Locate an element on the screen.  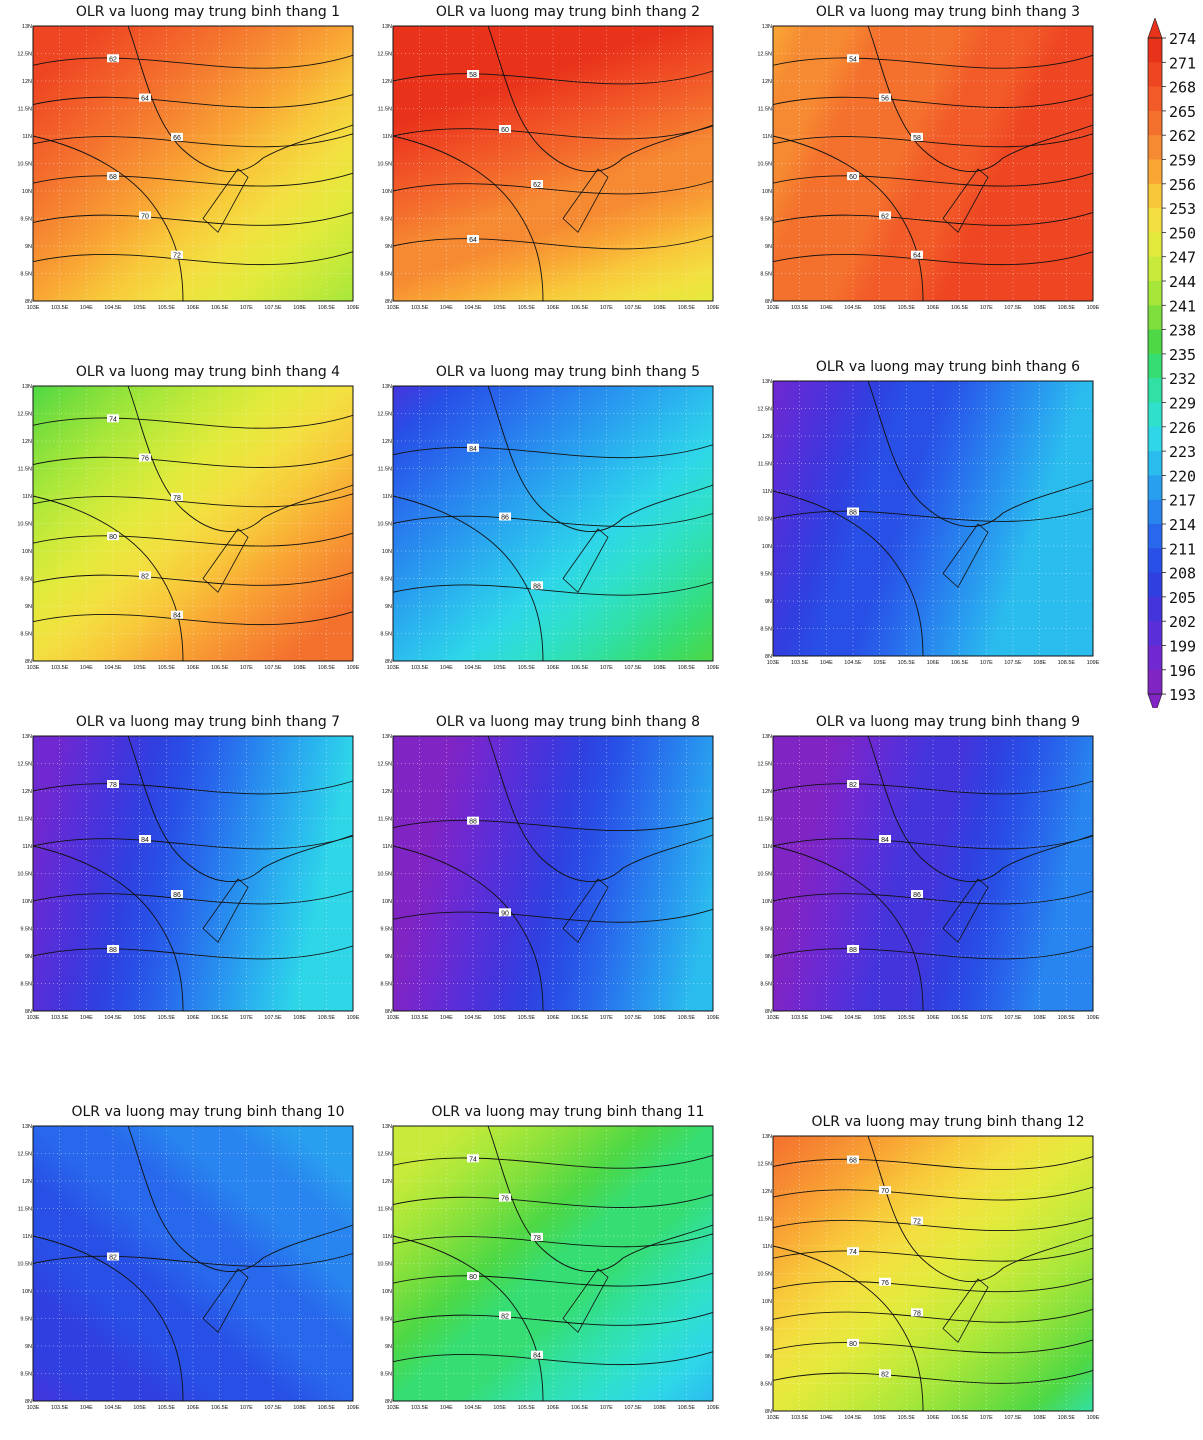
y-tick-label: 10.5N is located at coordinates (384, 525).